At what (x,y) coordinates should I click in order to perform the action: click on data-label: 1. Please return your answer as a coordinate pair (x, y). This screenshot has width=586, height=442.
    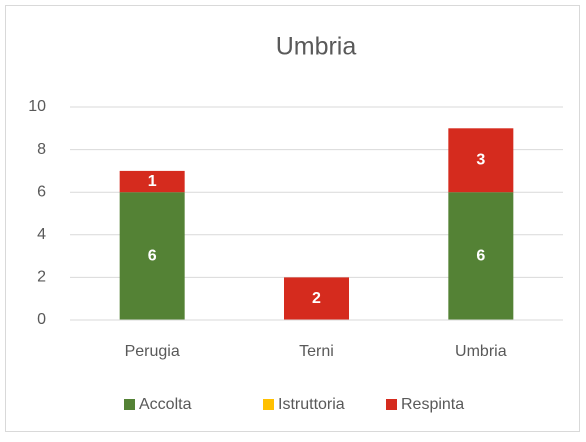
    Looking at the image, I should click on (152, 181).